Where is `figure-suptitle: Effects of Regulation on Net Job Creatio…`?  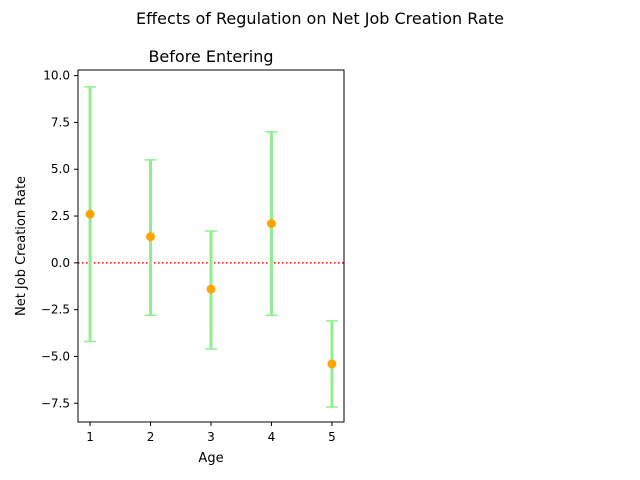
figure-suptitle: Effects of Regulation on Net Job Creatio… is located at coordinates (320, 18).